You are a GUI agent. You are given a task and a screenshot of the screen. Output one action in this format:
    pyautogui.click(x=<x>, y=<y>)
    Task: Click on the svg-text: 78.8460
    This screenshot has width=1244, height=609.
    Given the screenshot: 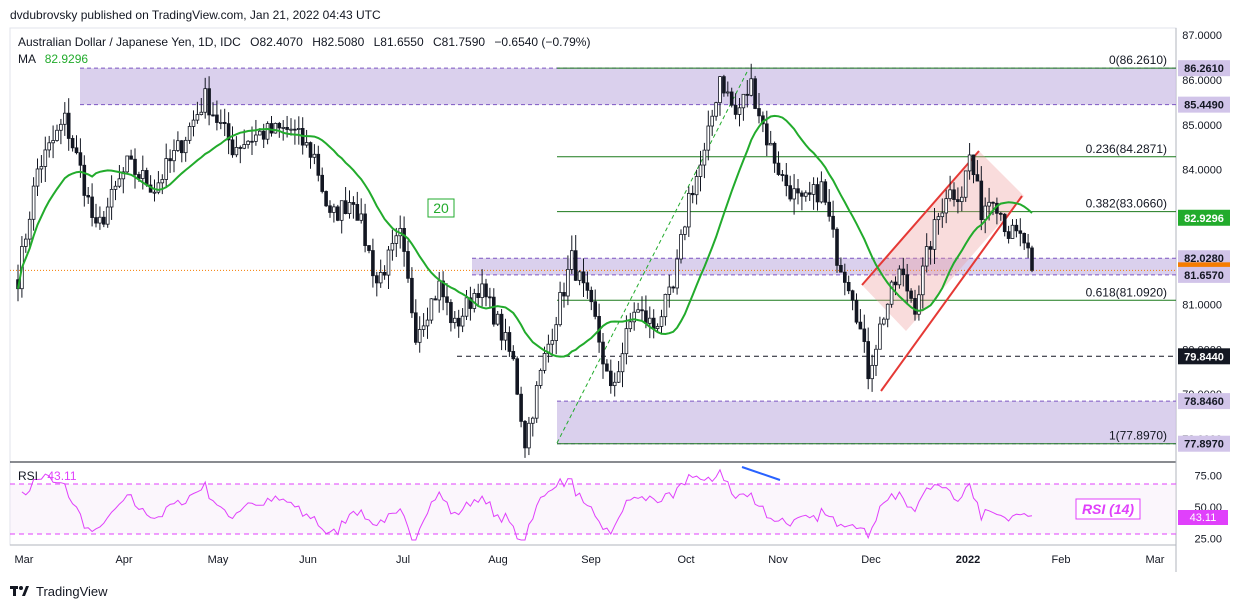 What is the action you would take?
    pyautogui.click(x=1204, y=402)
    